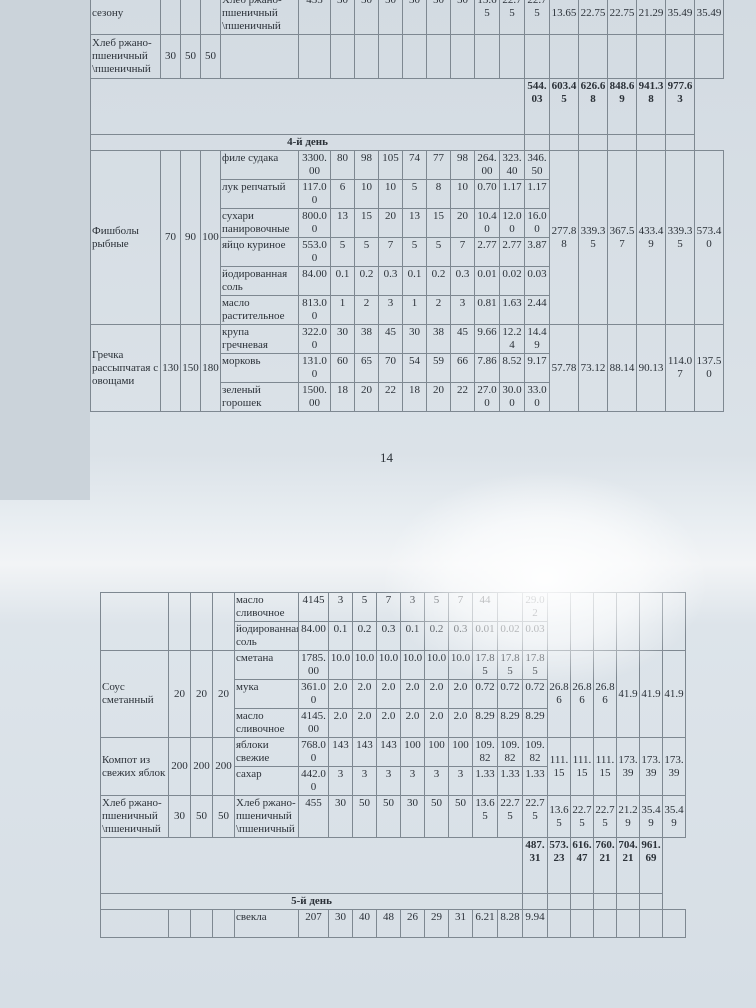 The image size is (756, 1008). I want to click on ingredient-price: 768.00, so click(313, 752).